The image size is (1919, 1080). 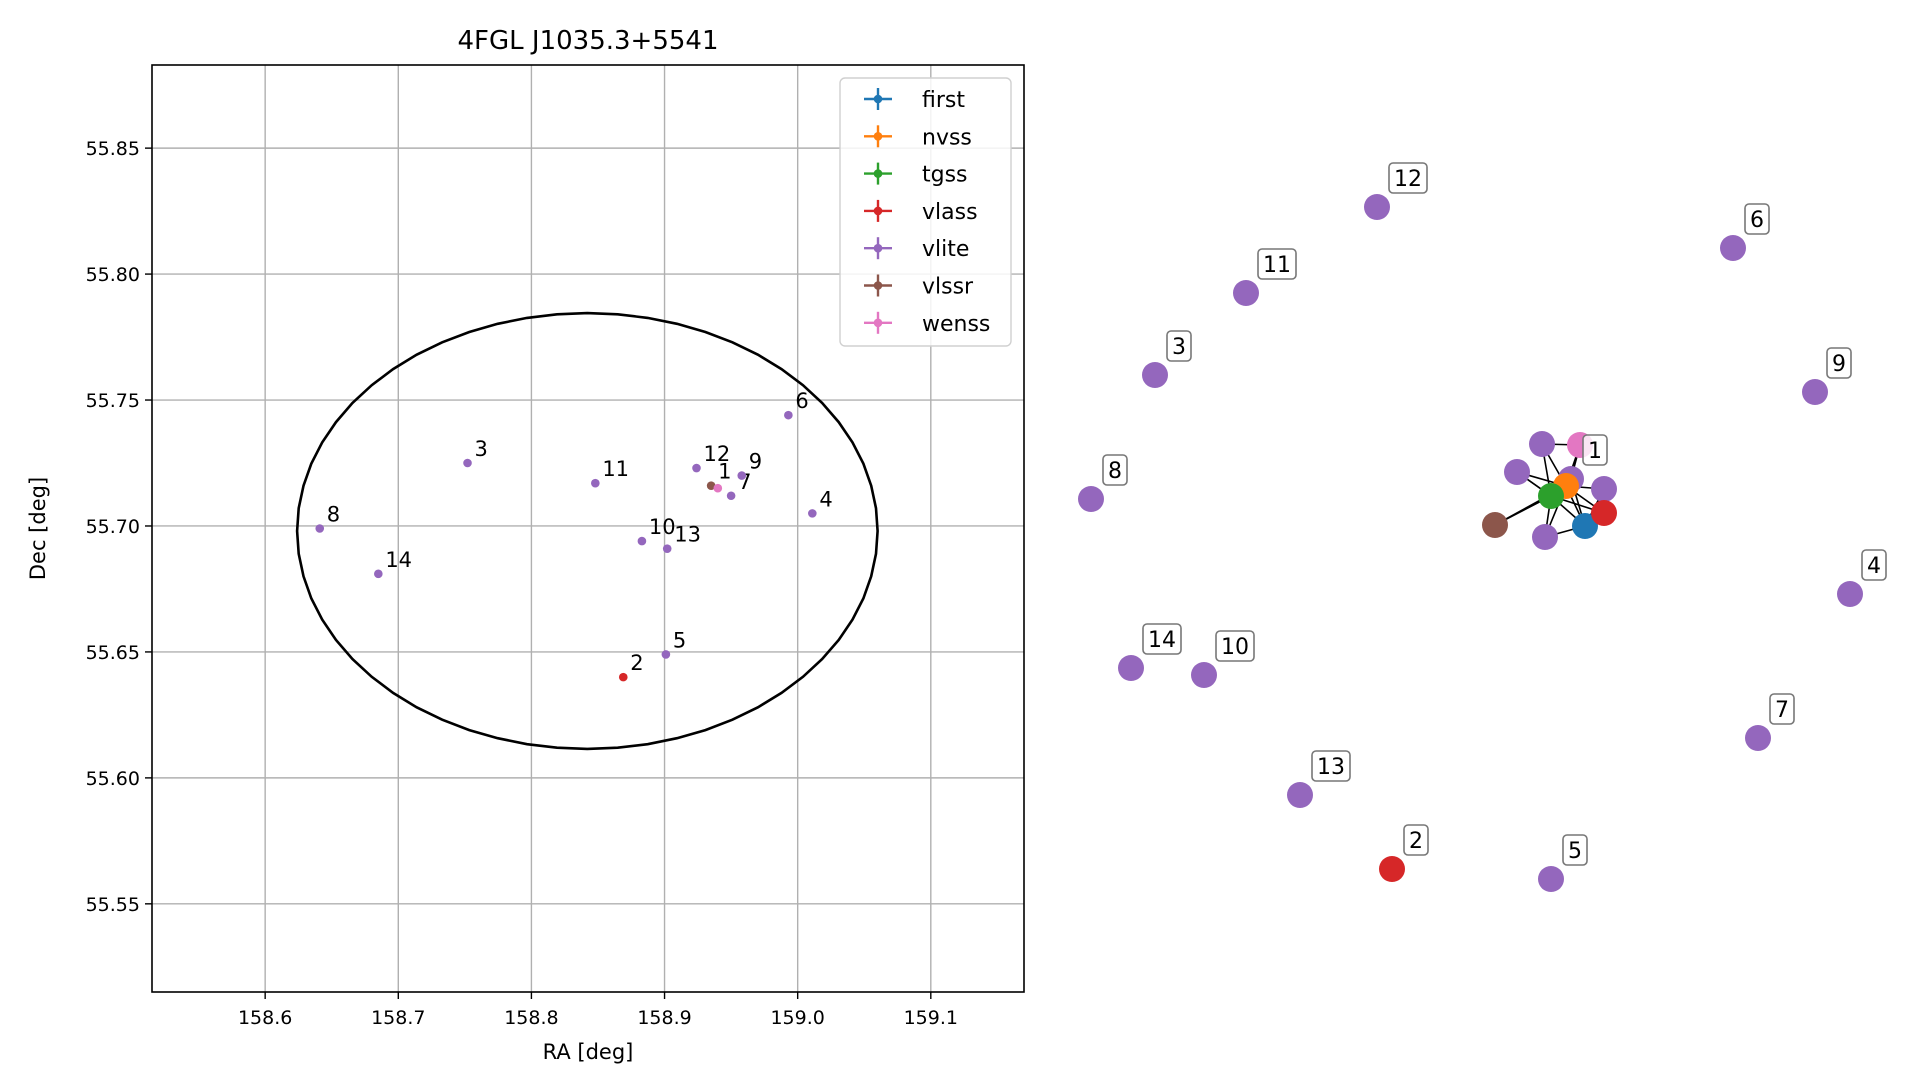 What do you see at coordinates (113, 149) in the screenshot?
I see `y-tick-label: 55.85` at bounding box center [113, 149].